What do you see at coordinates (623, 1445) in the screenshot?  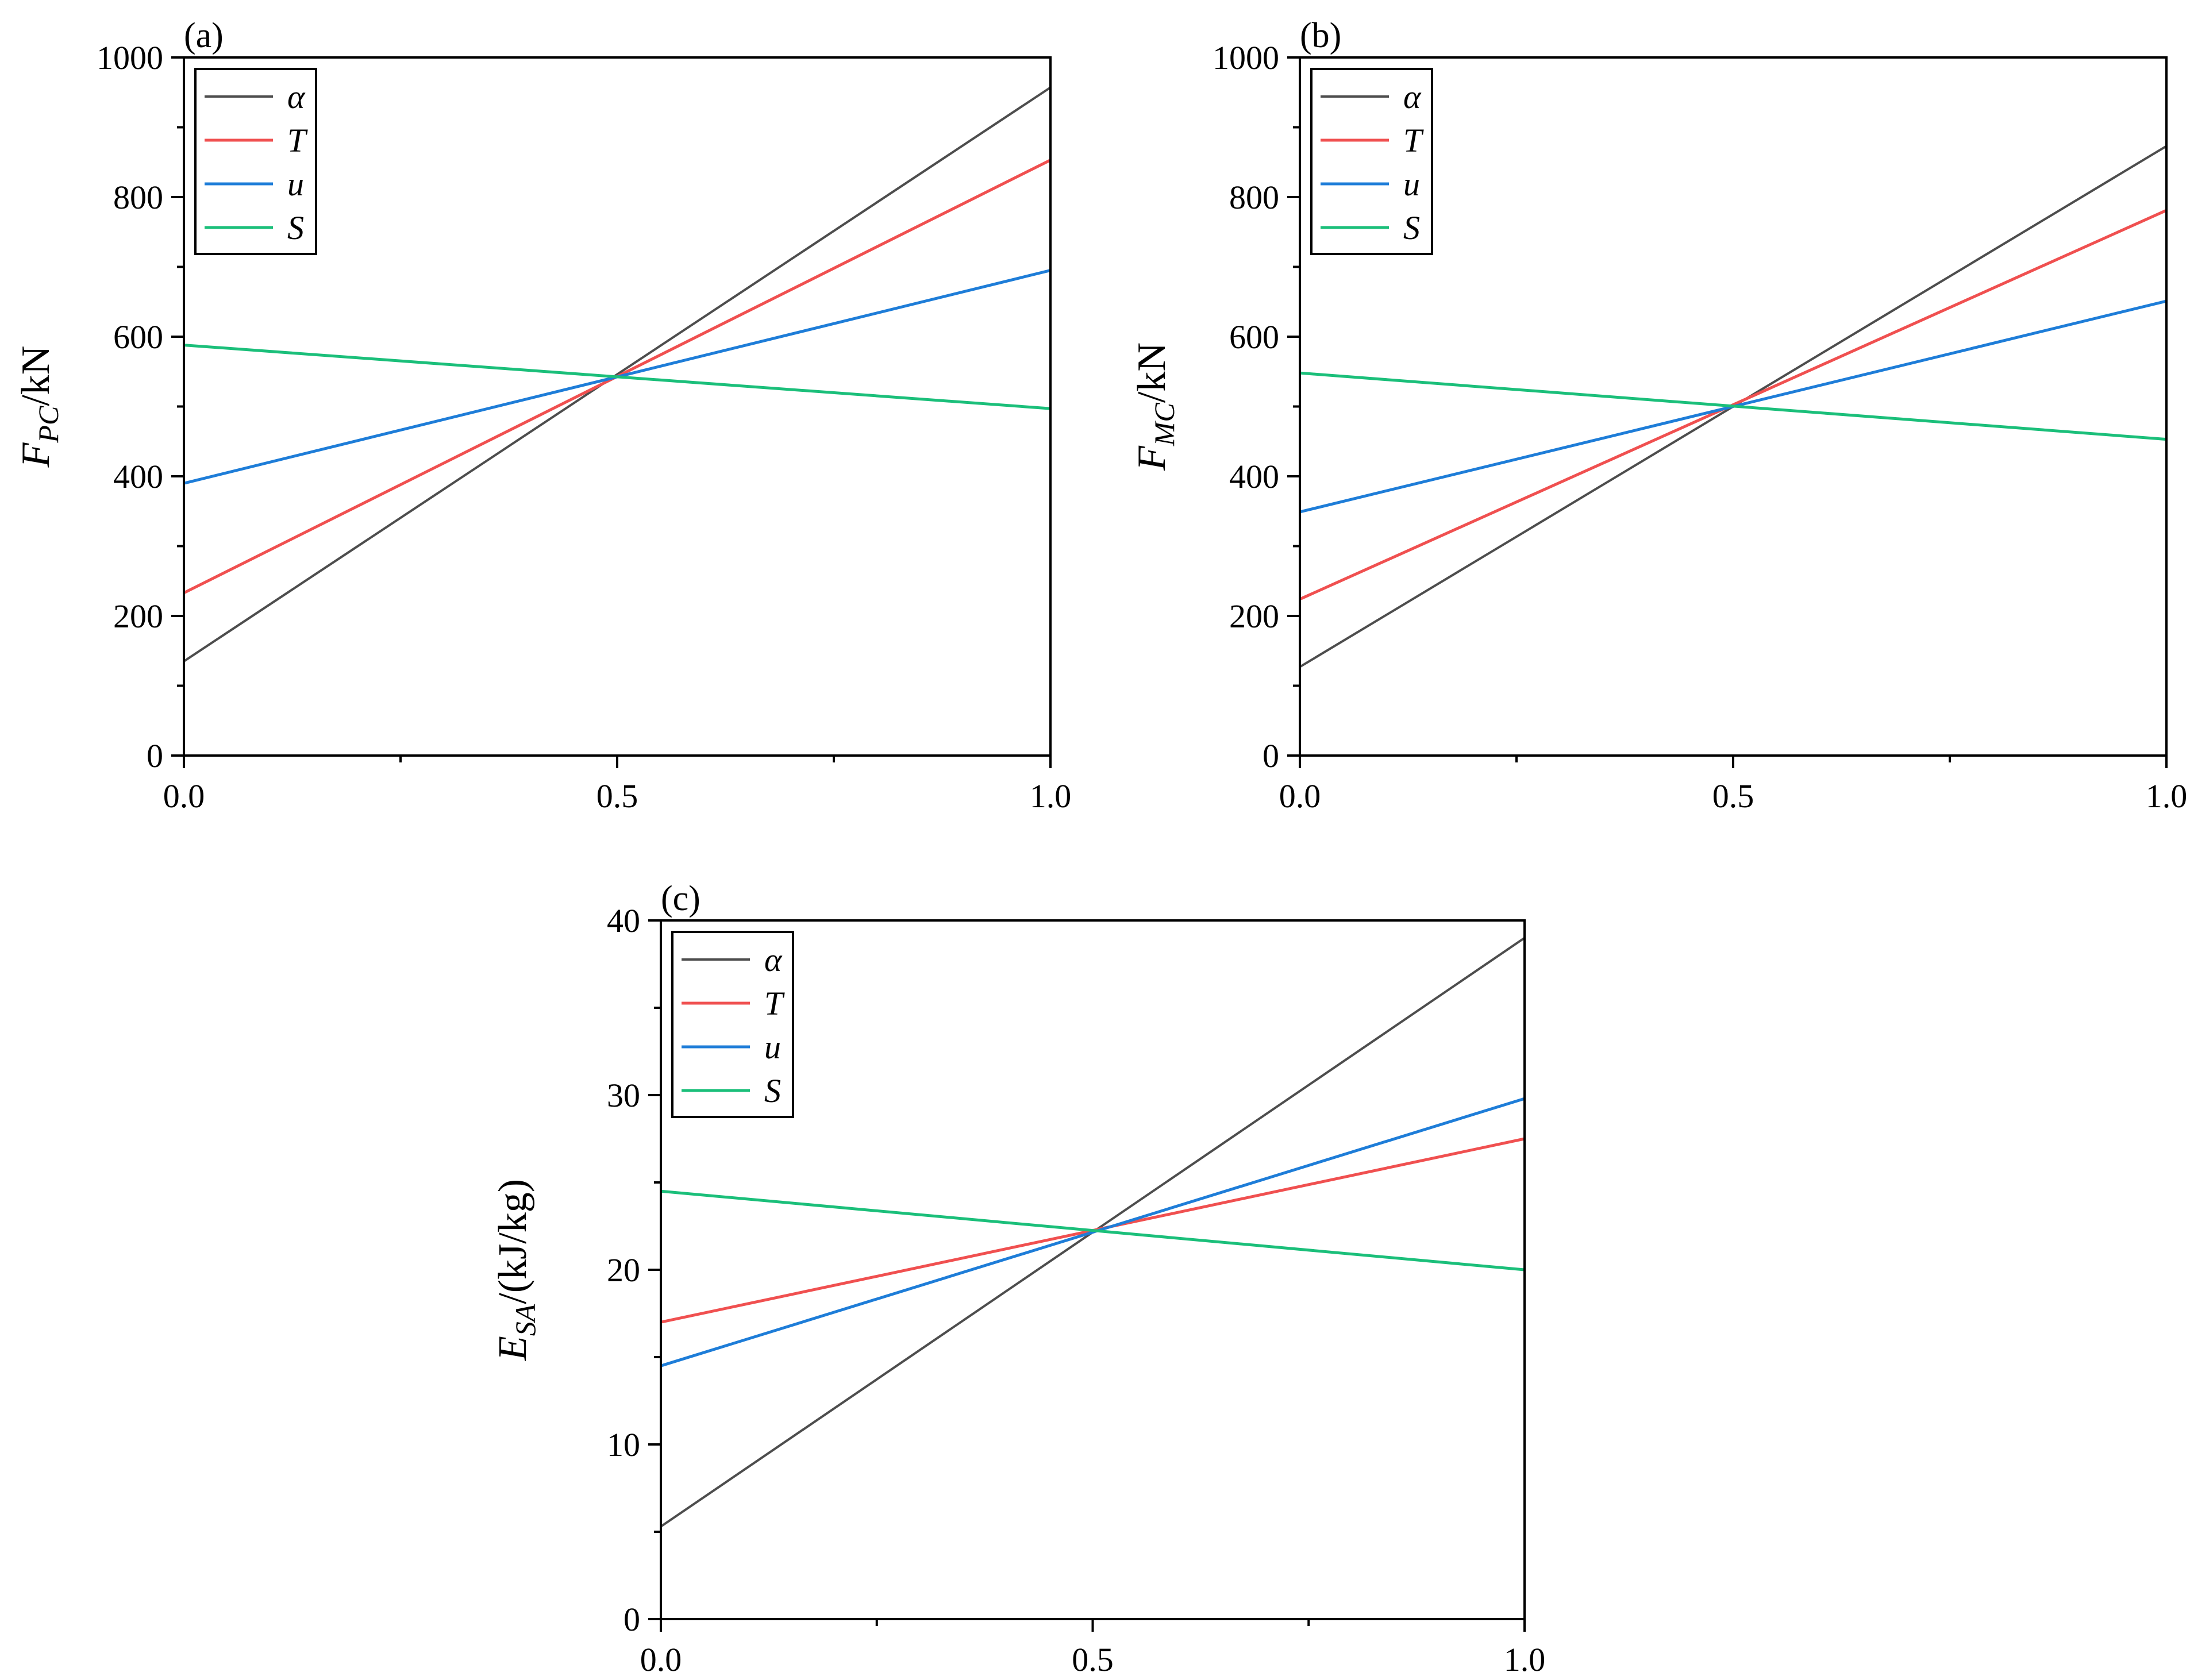 I see `y-tick-label: 10` at bounding box center [623, 1445].